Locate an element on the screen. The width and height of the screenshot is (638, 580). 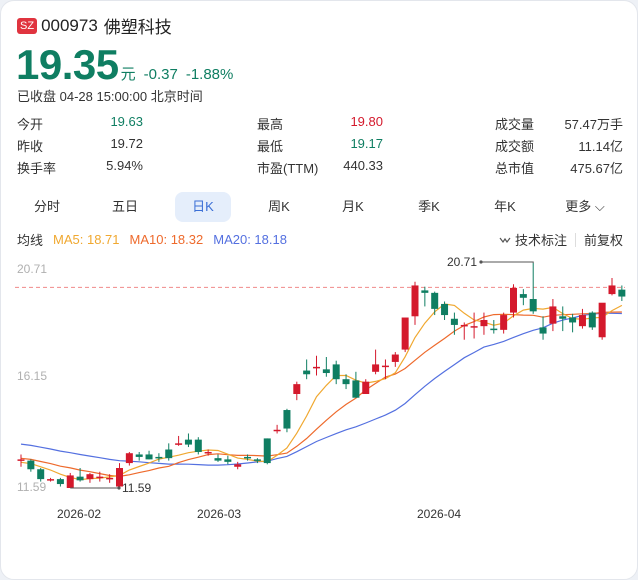
min-annotation: 11.59 is located at coordinates (136, 488).